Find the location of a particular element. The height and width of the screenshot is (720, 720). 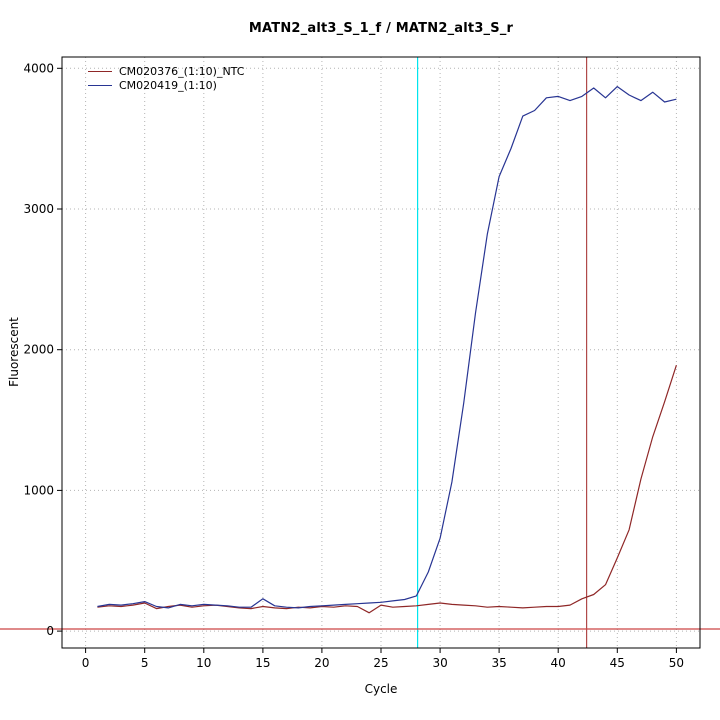

legend: CM020376_(1:10)_NTC CM020419_(1:10) is located at coordinates (166, 78).